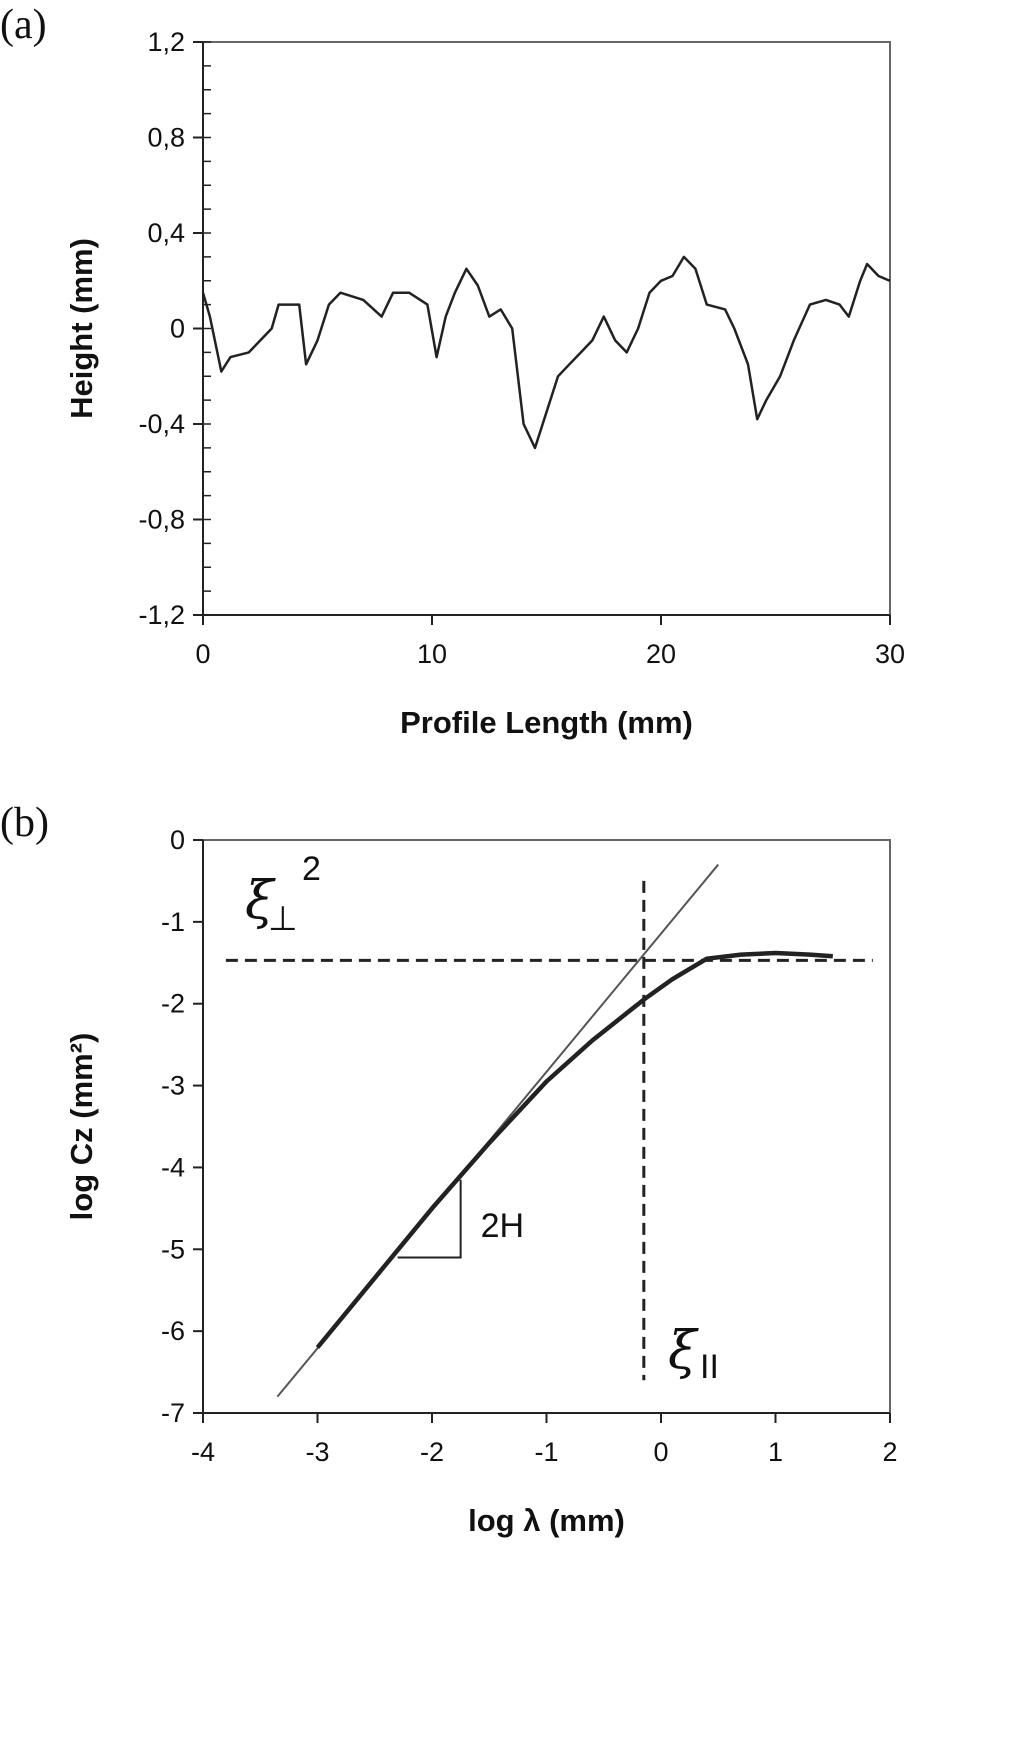 The image size is (1024, 1747). Describe the element at coordinates (502, 1226) in the screenshot. I see `slope-label: 2H` at that location.